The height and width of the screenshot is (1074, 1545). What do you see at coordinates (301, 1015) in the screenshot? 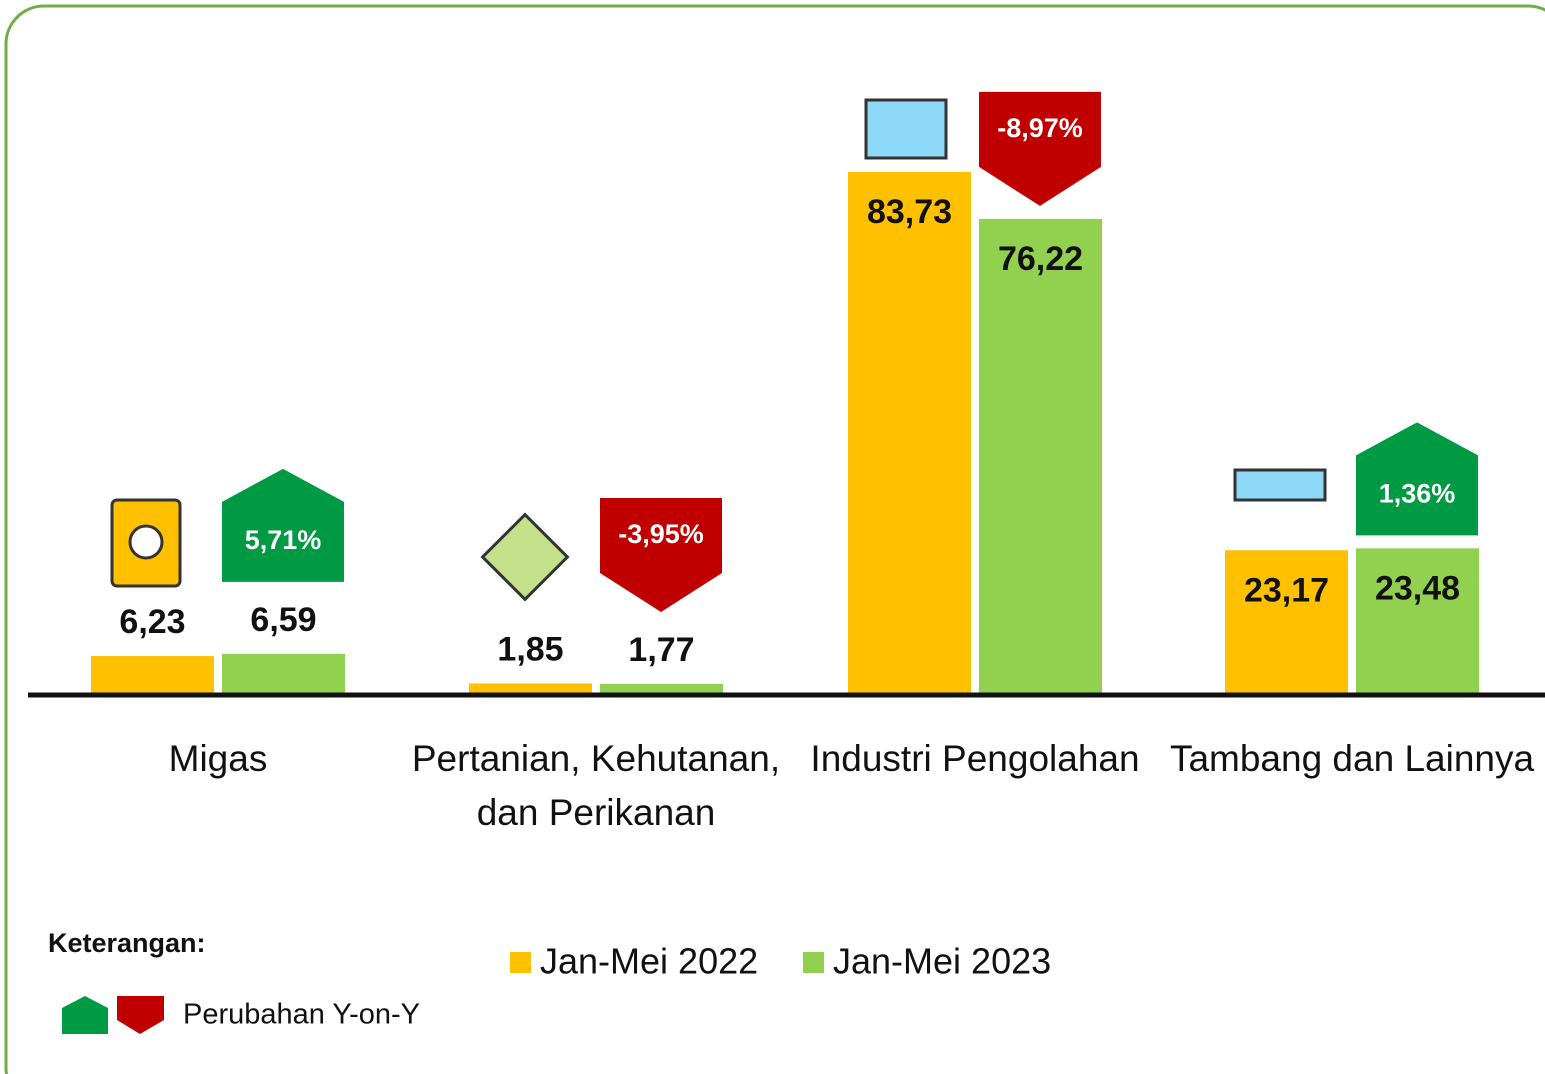
I see `change-legend-label: Perubahan Y-on-Y` at bounding box center [301, 1015].